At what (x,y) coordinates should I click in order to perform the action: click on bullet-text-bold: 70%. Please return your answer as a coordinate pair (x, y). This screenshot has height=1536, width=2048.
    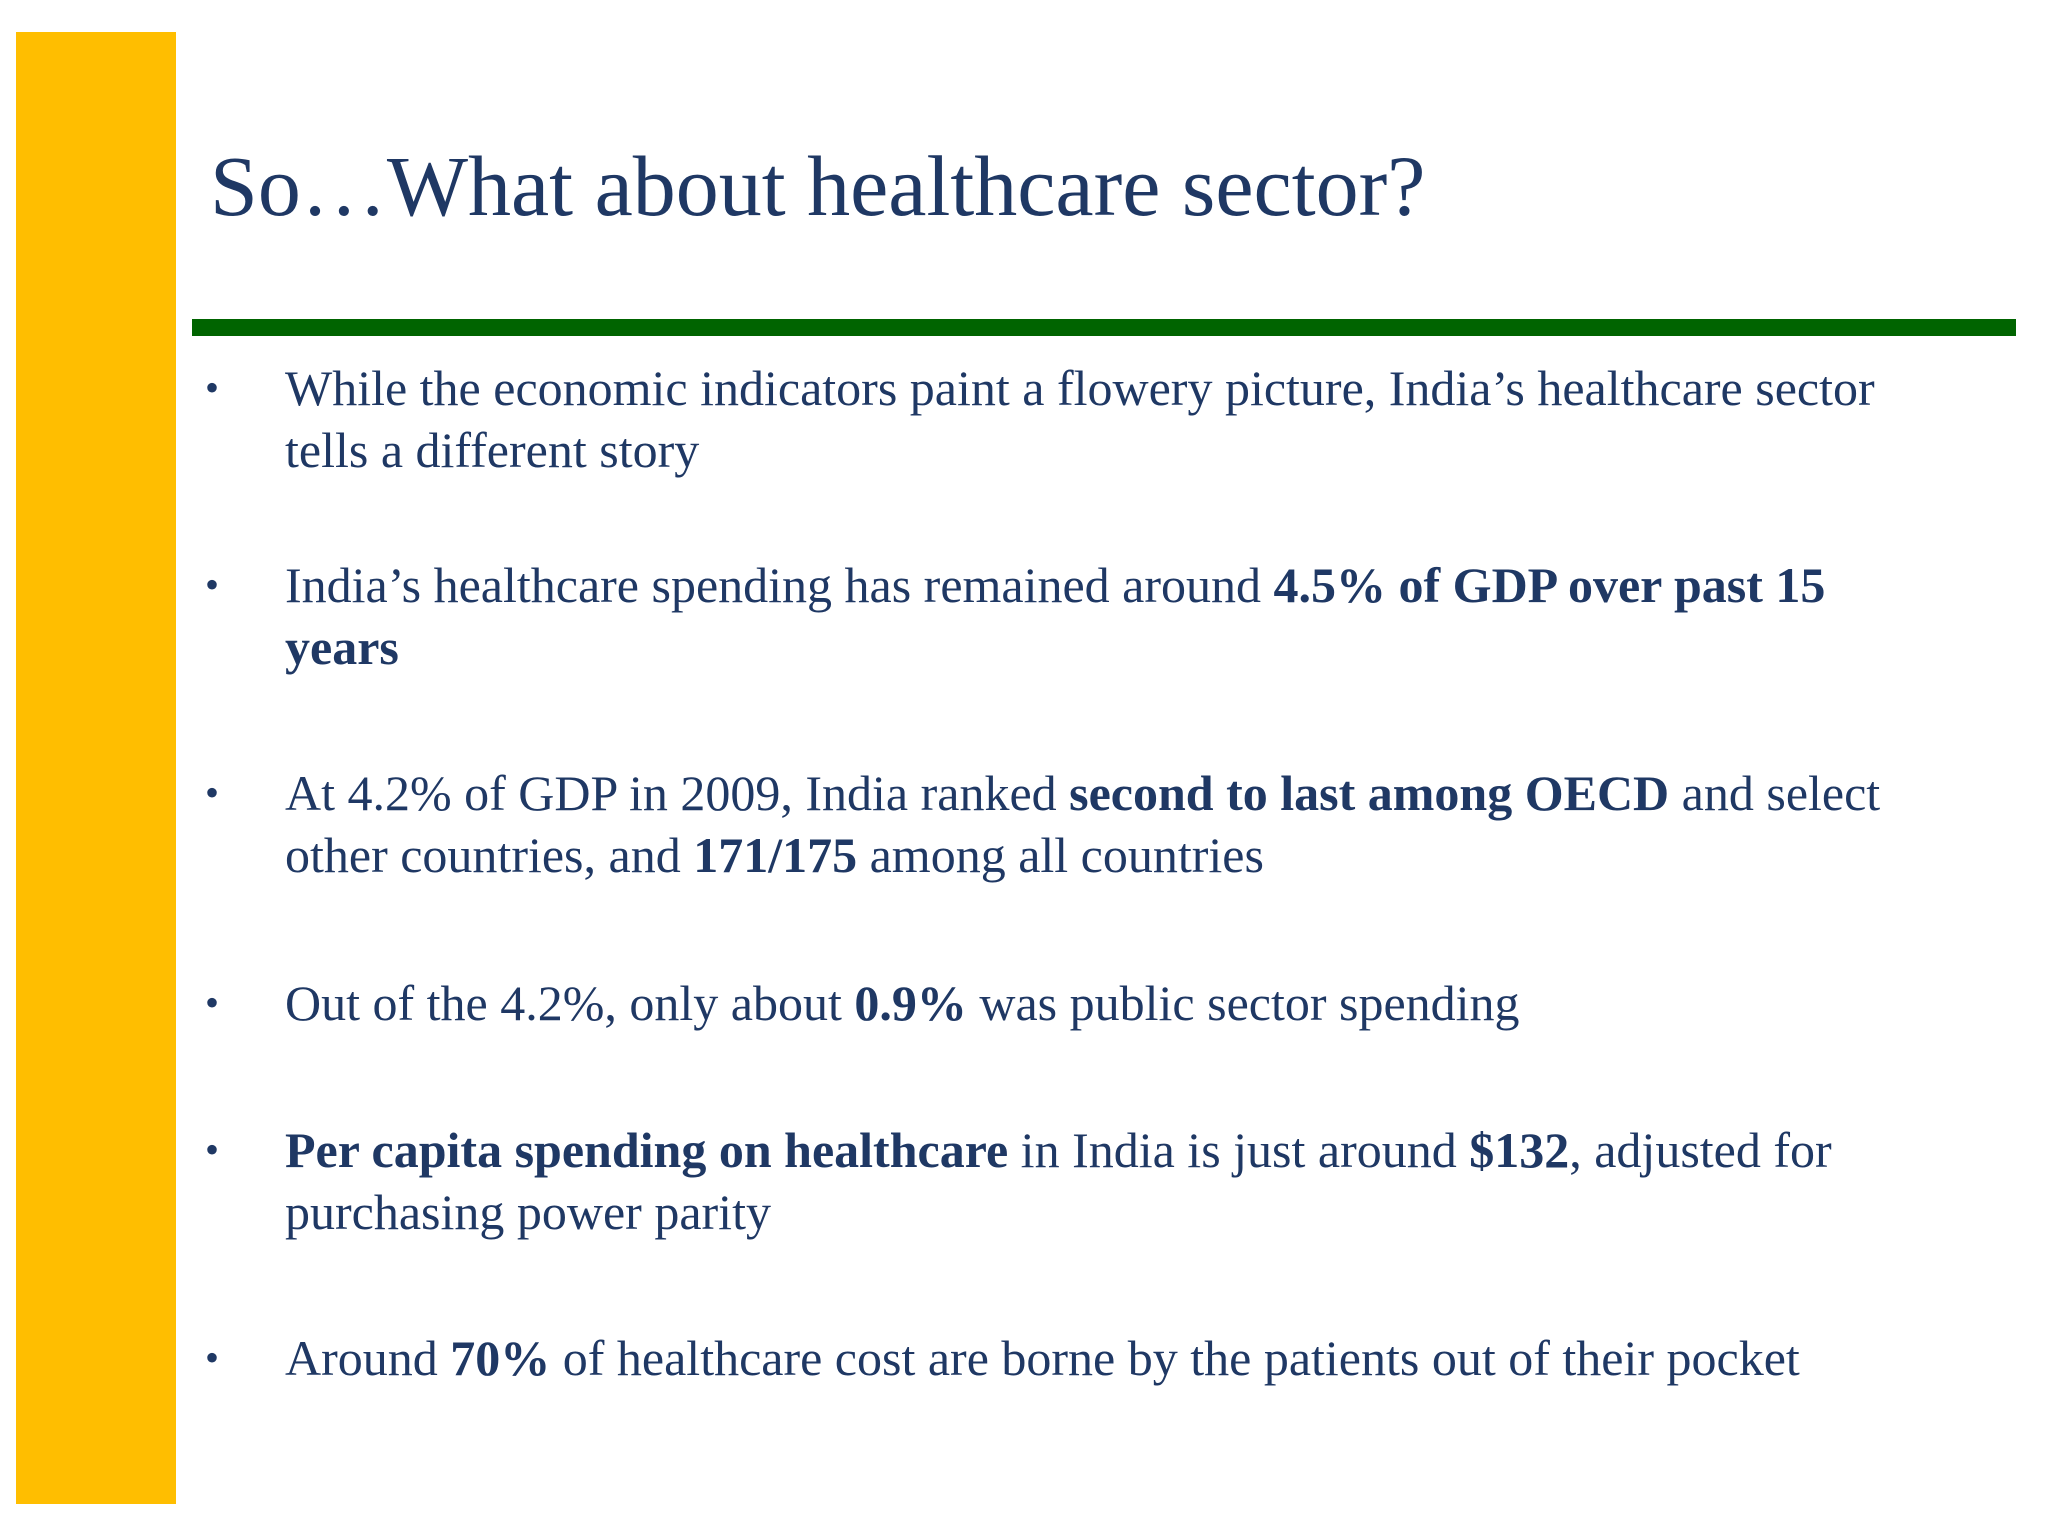
    Looking at the image, I should click on (500, 1358).